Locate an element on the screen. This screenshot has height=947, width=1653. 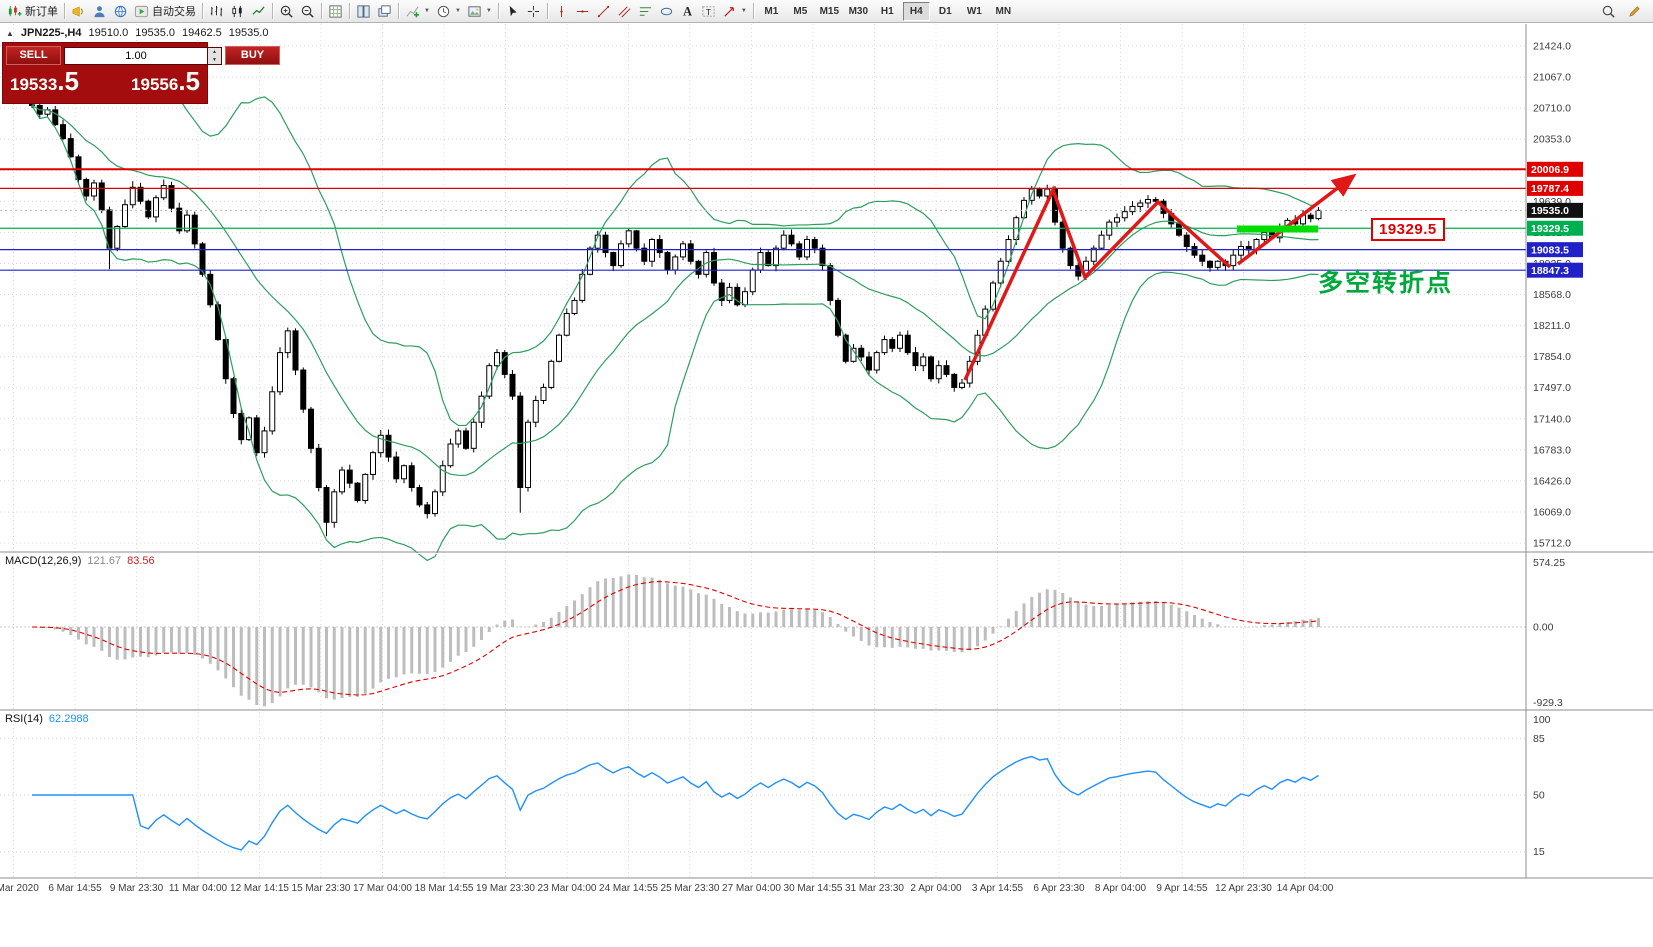
svg-text: 12 Mar 14:15 is located at coordinates (259, 888).